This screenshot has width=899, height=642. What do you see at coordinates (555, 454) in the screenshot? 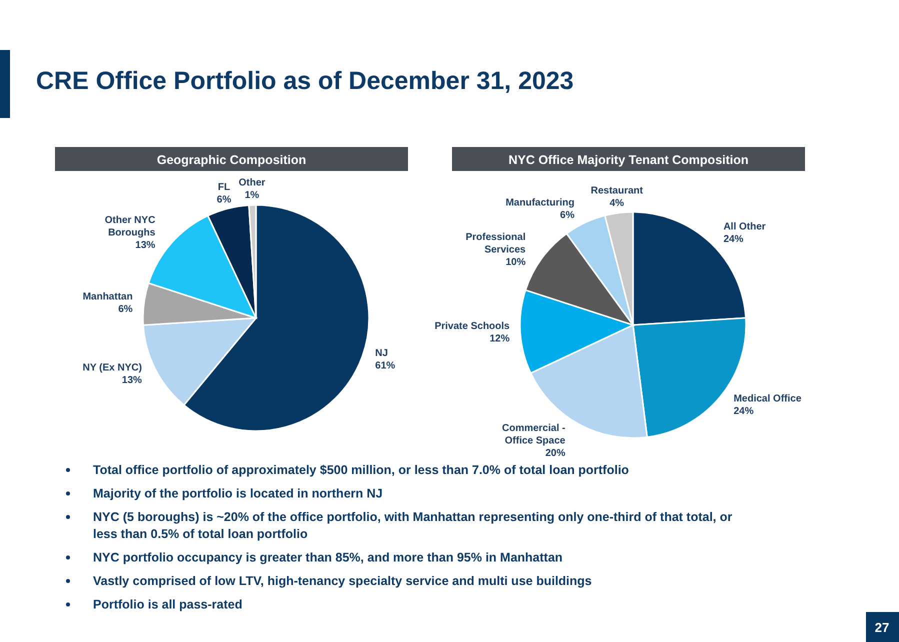
I see `data-label: 20%` at bounding box center [555, 454].